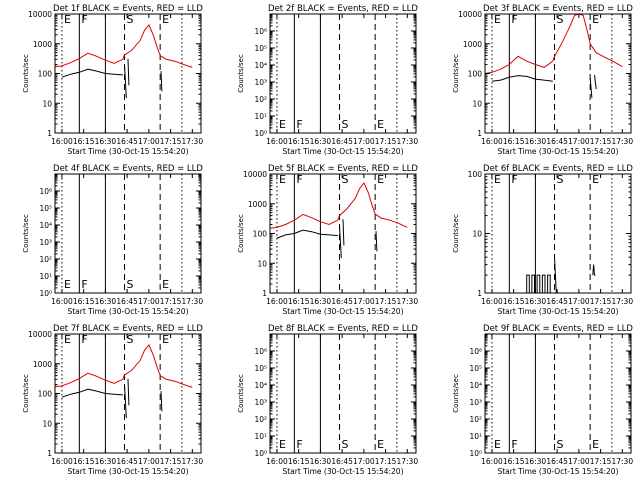  I want to click on y-tick-label: 10⁴, so click(45, 225).